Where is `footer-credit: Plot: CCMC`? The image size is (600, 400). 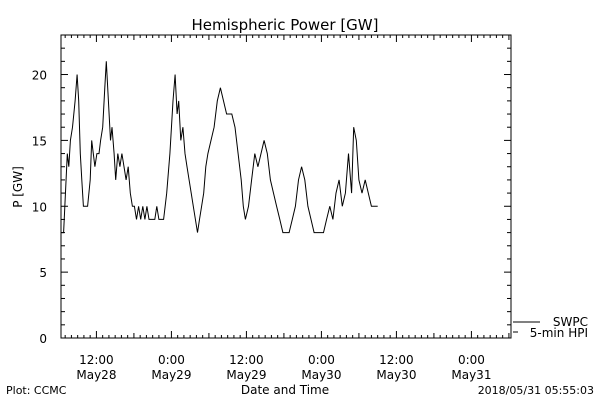
footer-credit: Plot: CCMC is located at coordinates (36, 390).